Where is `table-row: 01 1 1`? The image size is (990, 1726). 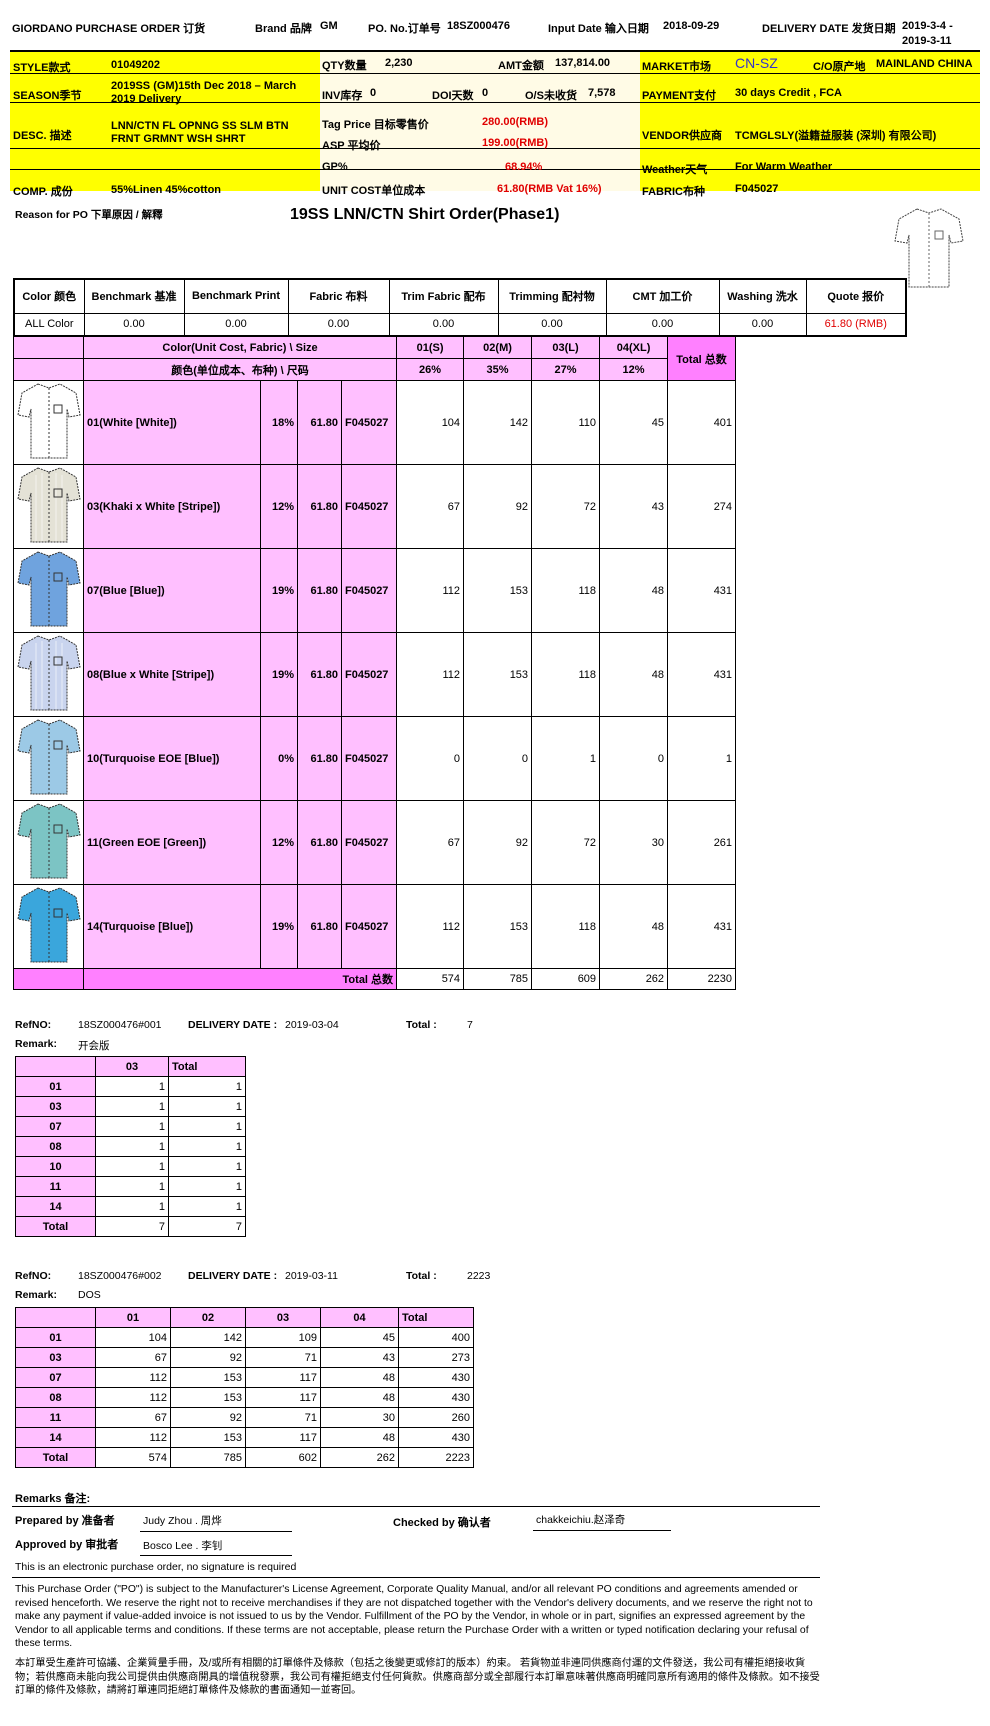
table-row: 01 1 1 is located at coordinates (130, 1086).